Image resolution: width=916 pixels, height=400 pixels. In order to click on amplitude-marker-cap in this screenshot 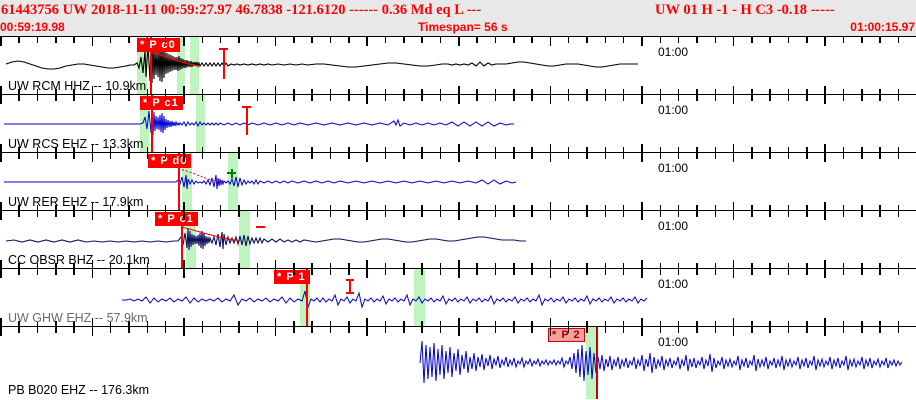, I will do `click(350, 280)`.